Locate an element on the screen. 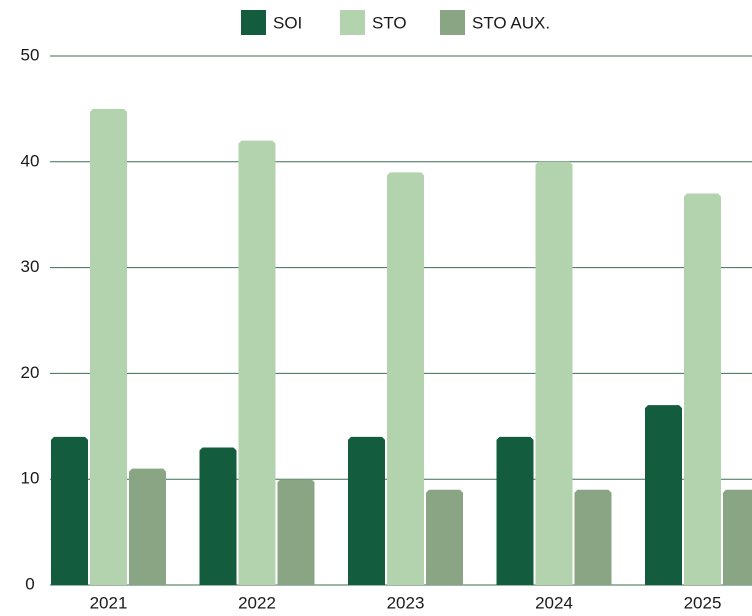 This screenshot has width=752, height=616. y-tick-label: 30 is located at coordinates (30, 266).